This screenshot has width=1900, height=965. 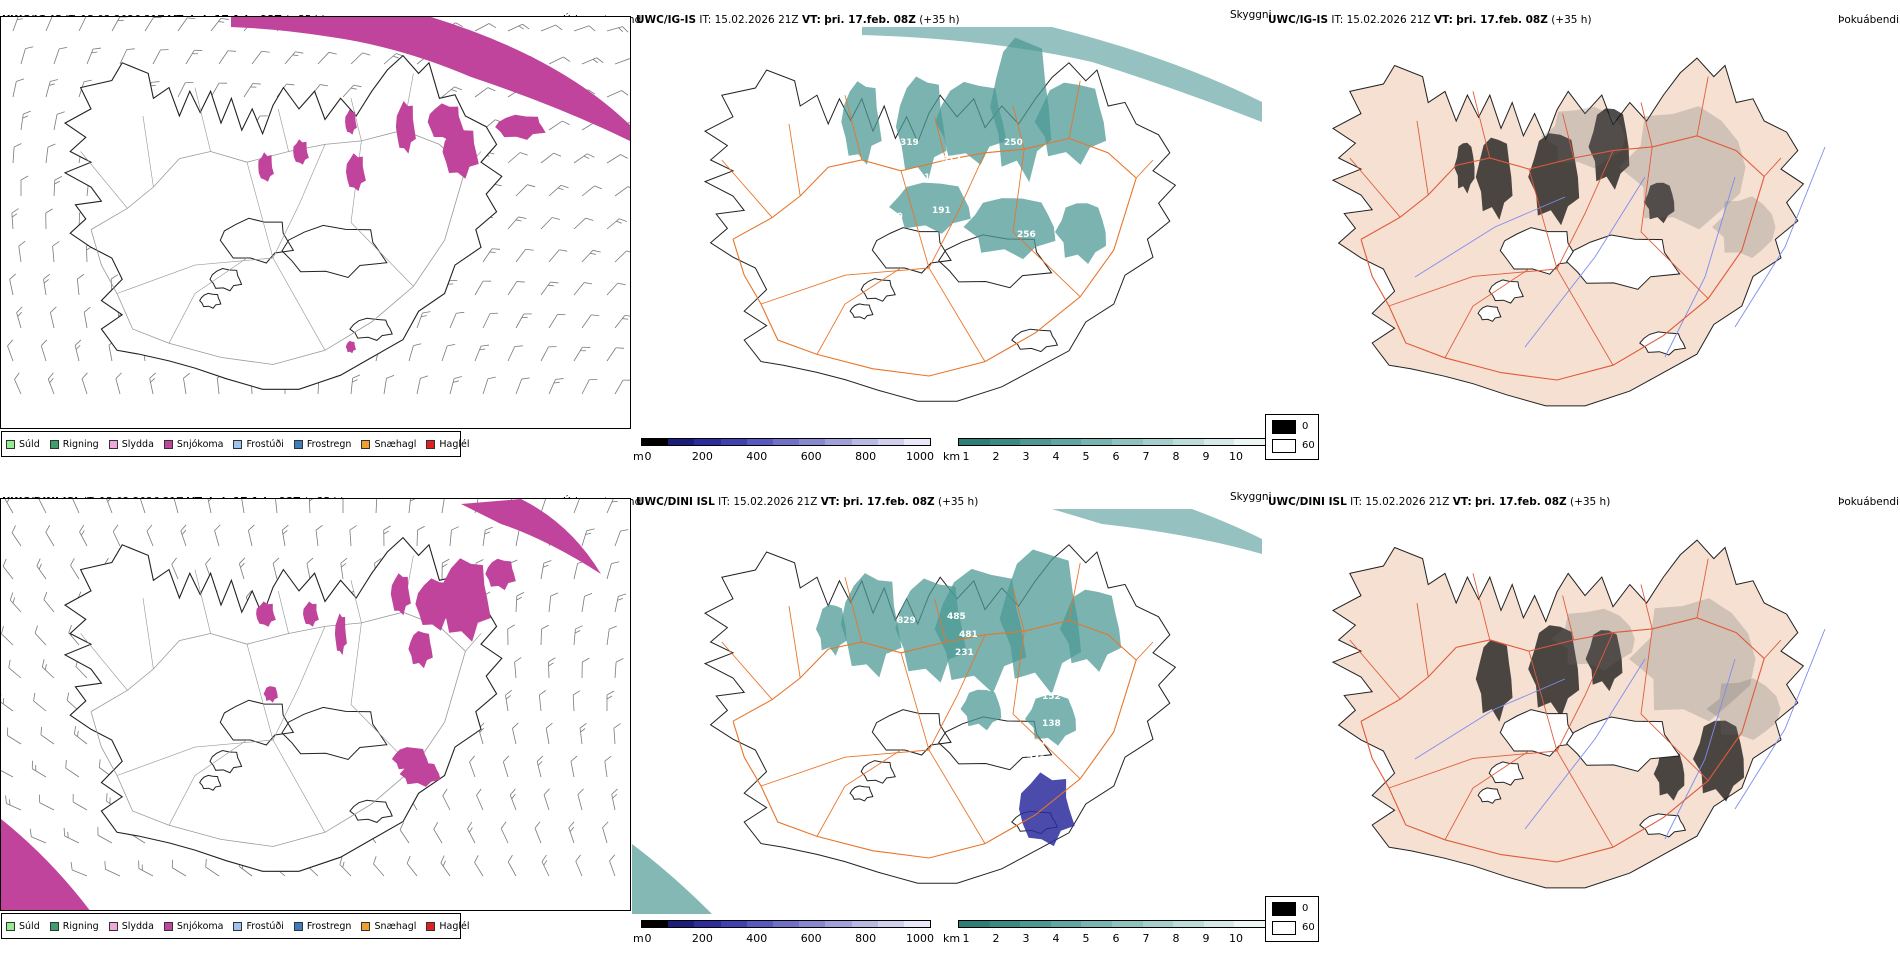 I want to click on legend-label: Rigning, so click(x=81, y=444).